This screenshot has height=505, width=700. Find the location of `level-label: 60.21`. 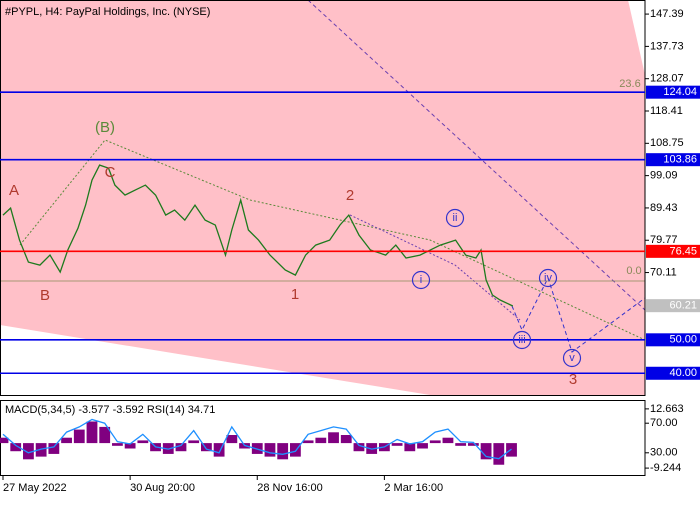

level-label: 60.21 is located at coordinates (683, 306).